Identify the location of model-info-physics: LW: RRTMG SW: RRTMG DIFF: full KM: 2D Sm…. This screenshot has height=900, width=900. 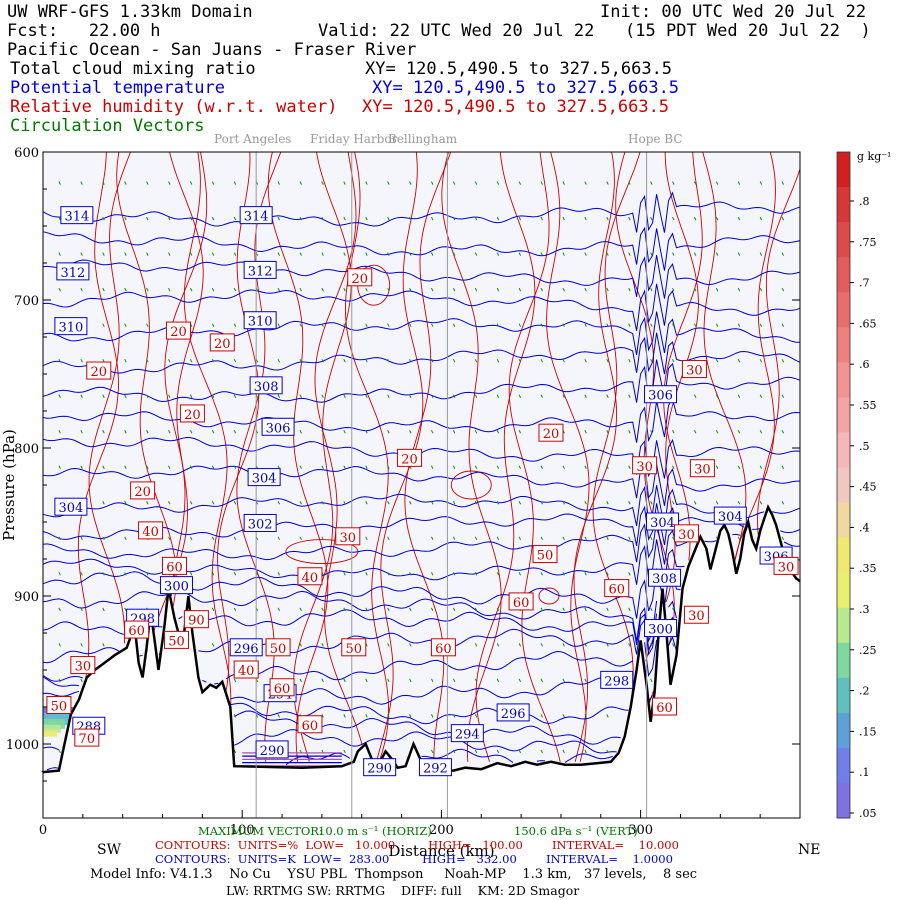
(403, 890).